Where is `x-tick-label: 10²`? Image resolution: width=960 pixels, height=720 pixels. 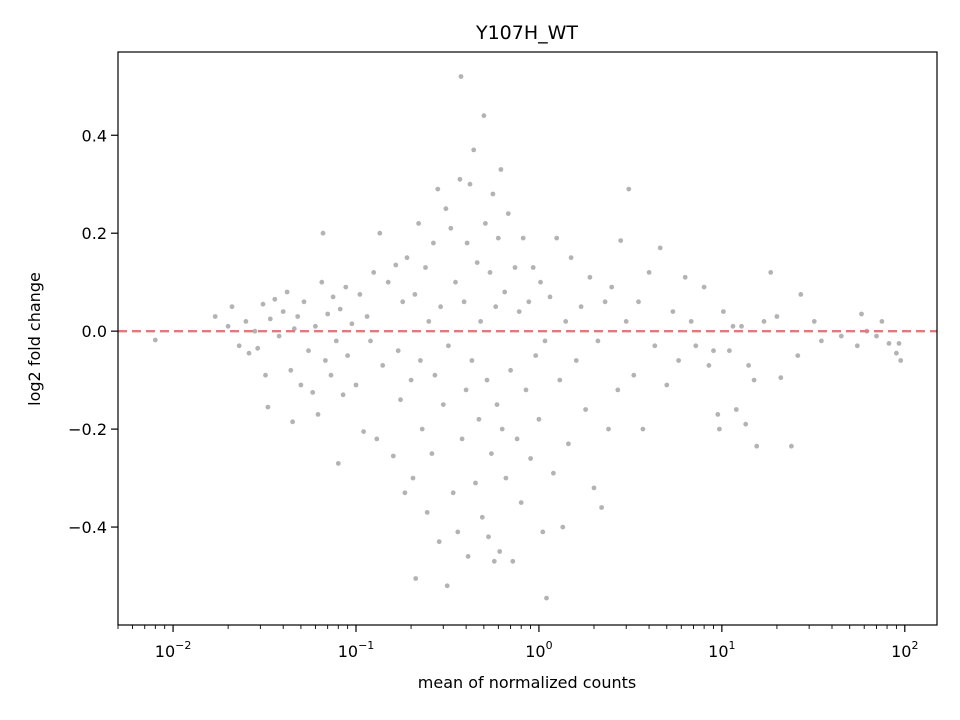
x-tick-label: 10² is located at coordinates (904, 650).